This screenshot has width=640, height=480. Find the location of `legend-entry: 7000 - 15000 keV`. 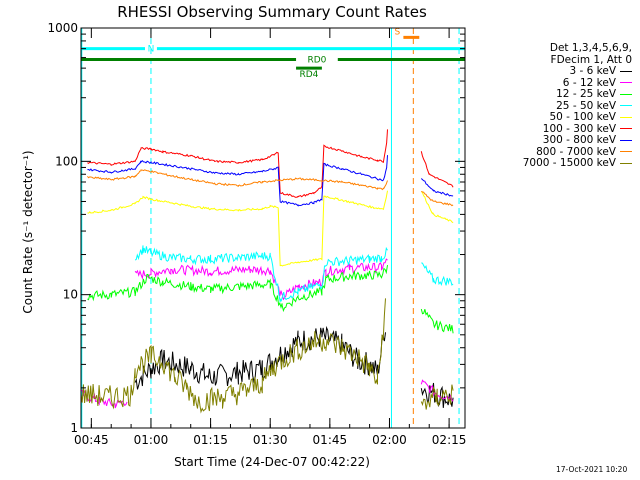

legend-entry: 7000 - 15000 keV is located at coordinates (557, 163).